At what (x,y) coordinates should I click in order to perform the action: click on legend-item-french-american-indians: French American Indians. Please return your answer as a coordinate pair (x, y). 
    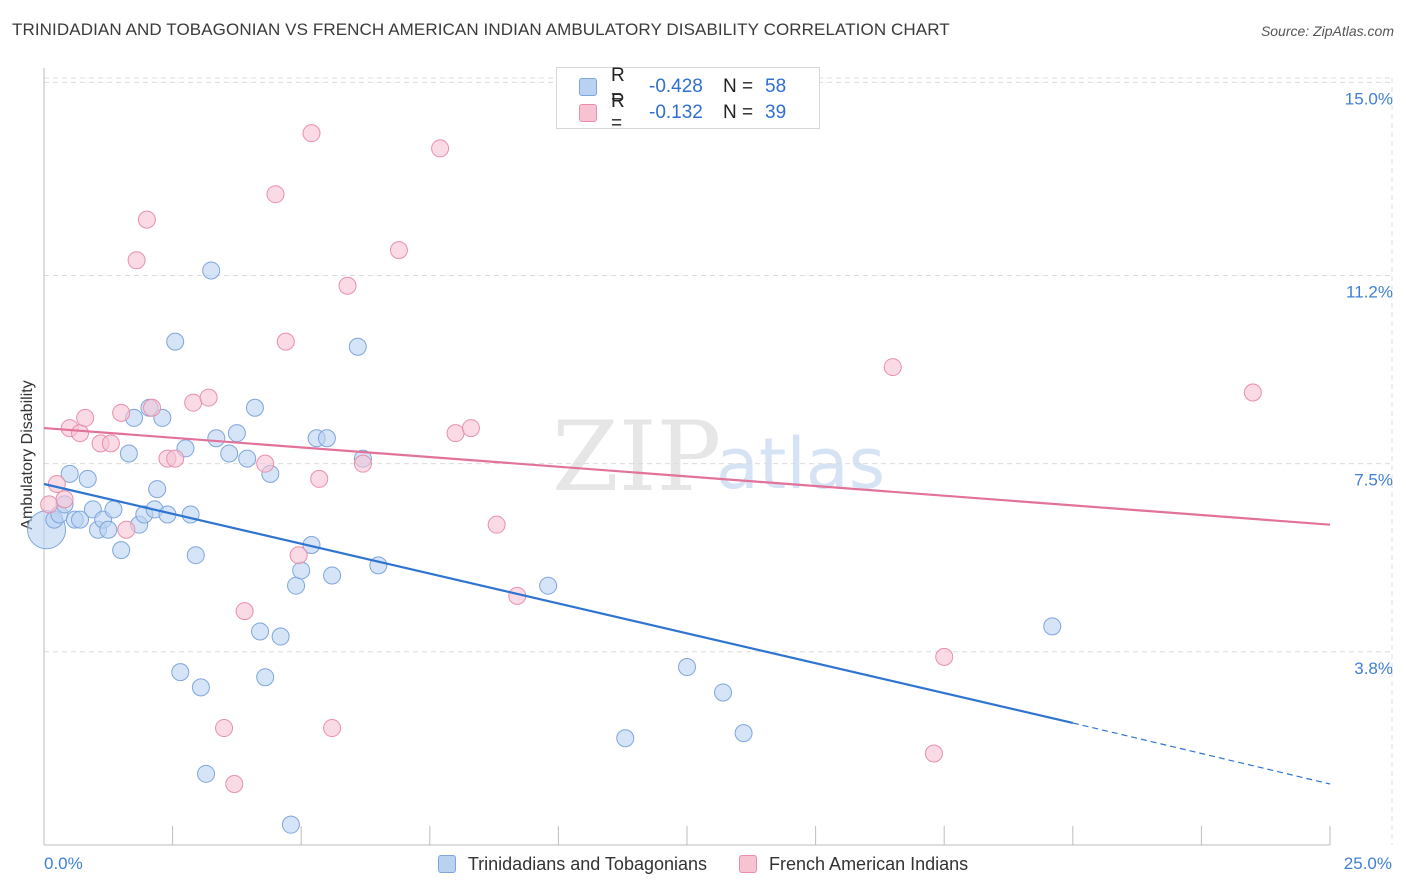
    Looking at the image, I should click on (853, 864).